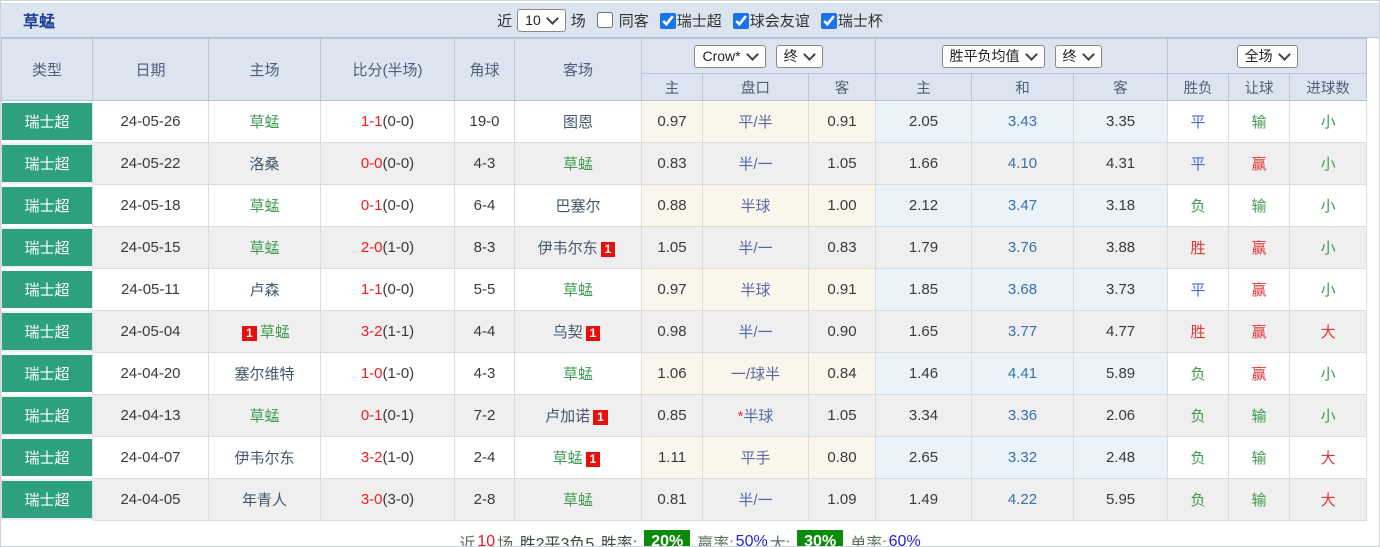 The width and height of the screenshot is (1380, 547). I want to click on home-team-cell: 年青人, so click(264, 499).